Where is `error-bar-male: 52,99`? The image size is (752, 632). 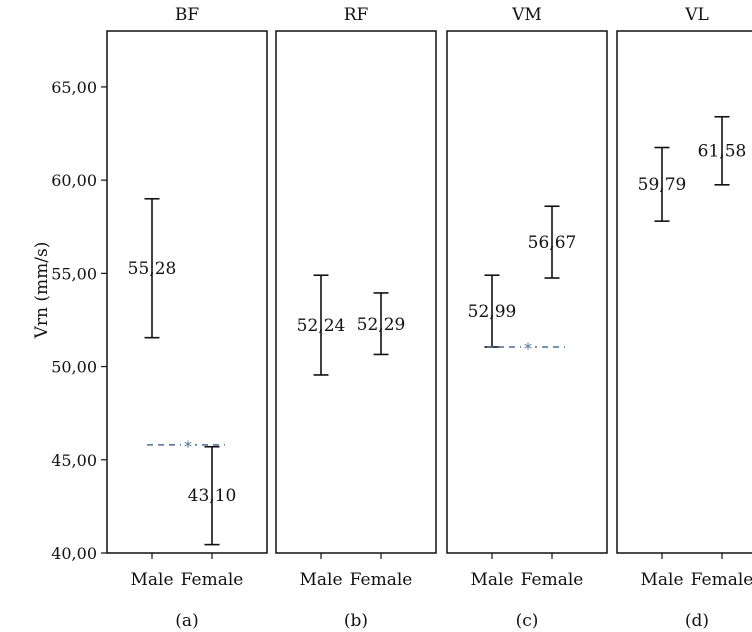
error-bar-male: 52,99 is located at coordinates (492, 311).